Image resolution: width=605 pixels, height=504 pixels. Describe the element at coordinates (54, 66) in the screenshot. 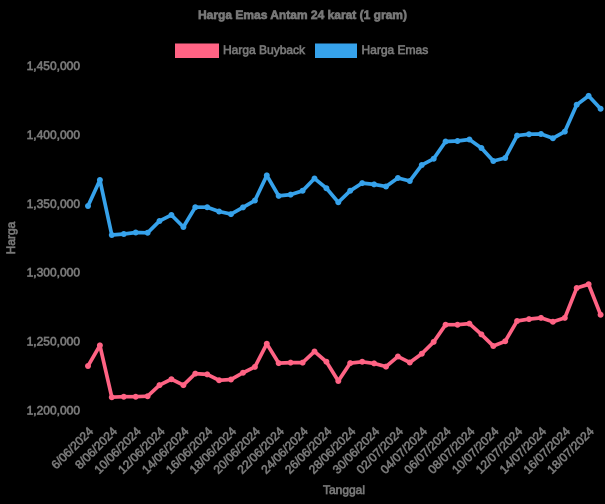

I see `svg-text: 1,450,000` at that location.